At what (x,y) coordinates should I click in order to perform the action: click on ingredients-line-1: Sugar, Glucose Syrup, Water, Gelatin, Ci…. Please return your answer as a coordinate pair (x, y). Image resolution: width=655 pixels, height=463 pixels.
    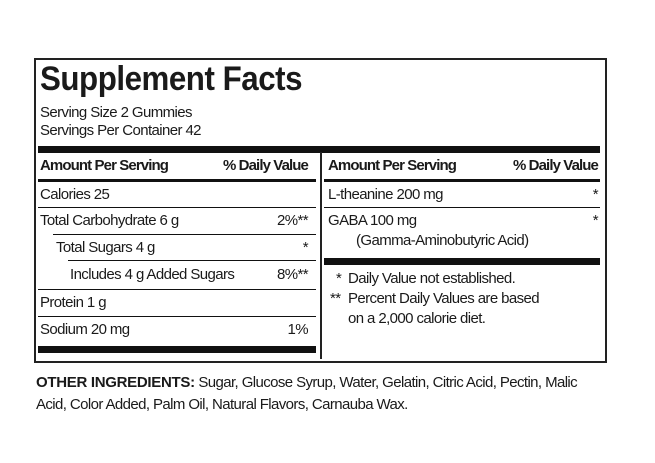
    Looking at the image, I should click on (388, 382).